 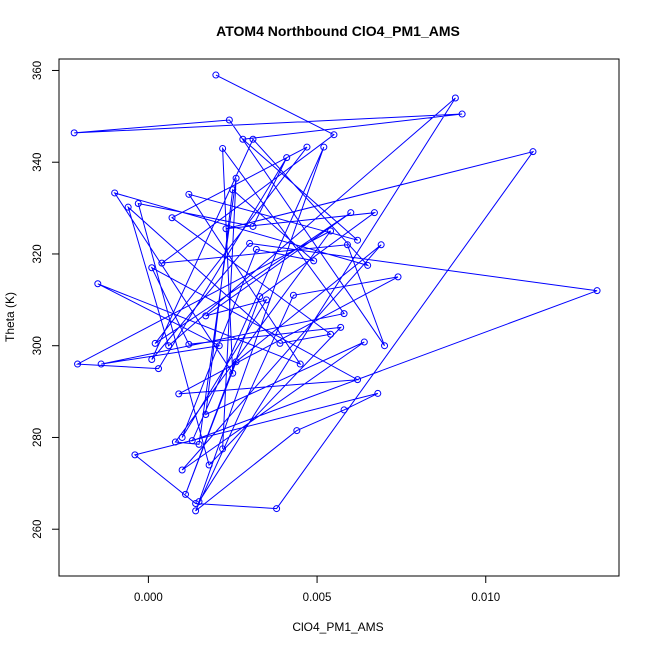 I want to click on x-axis-label: ClO4_PM1_AMS, so click(x=337, y=627).